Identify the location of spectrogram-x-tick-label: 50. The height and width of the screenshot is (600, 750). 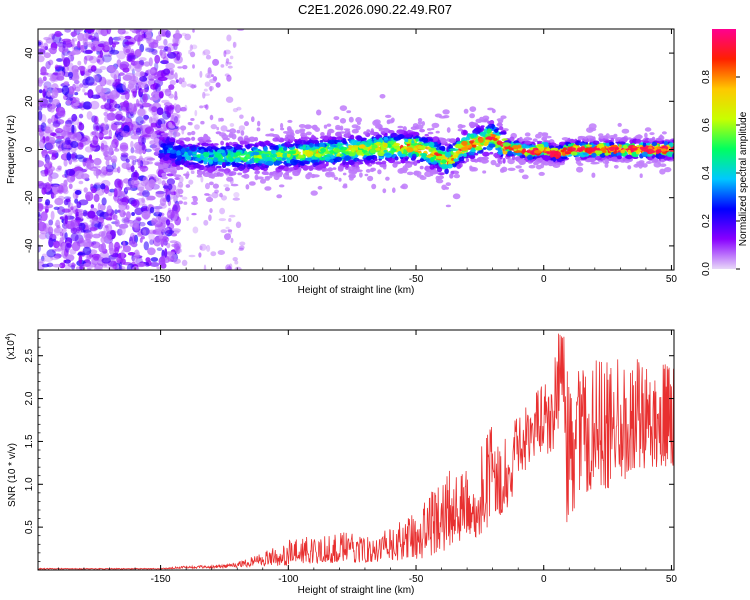
(672, 279).